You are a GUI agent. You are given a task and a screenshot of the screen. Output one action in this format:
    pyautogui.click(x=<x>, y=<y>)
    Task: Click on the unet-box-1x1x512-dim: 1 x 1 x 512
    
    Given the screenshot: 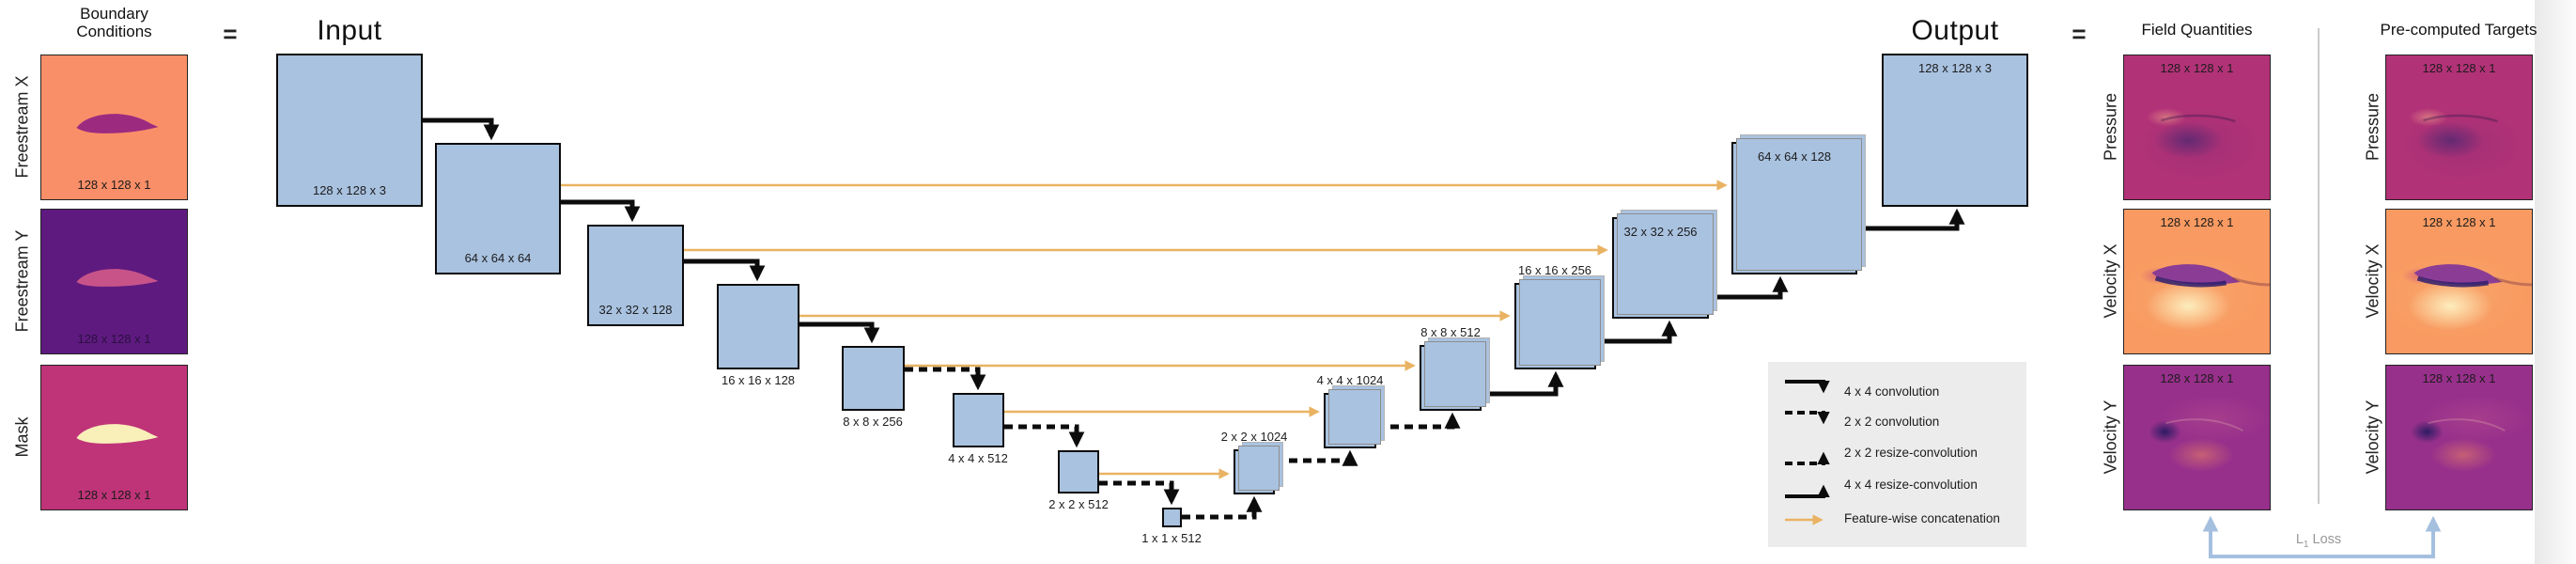 What is the action you would take?
    pyautogui.click(x=1172, y=538)
    